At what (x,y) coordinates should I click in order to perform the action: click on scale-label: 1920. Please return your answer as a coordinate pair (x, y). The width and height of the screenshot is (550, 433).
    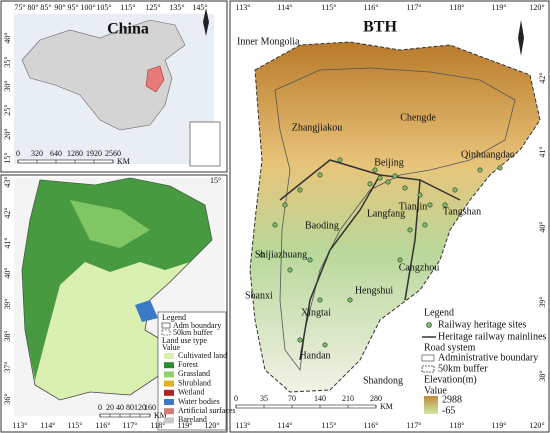
    Looking at the image, I should click on (94, 153).